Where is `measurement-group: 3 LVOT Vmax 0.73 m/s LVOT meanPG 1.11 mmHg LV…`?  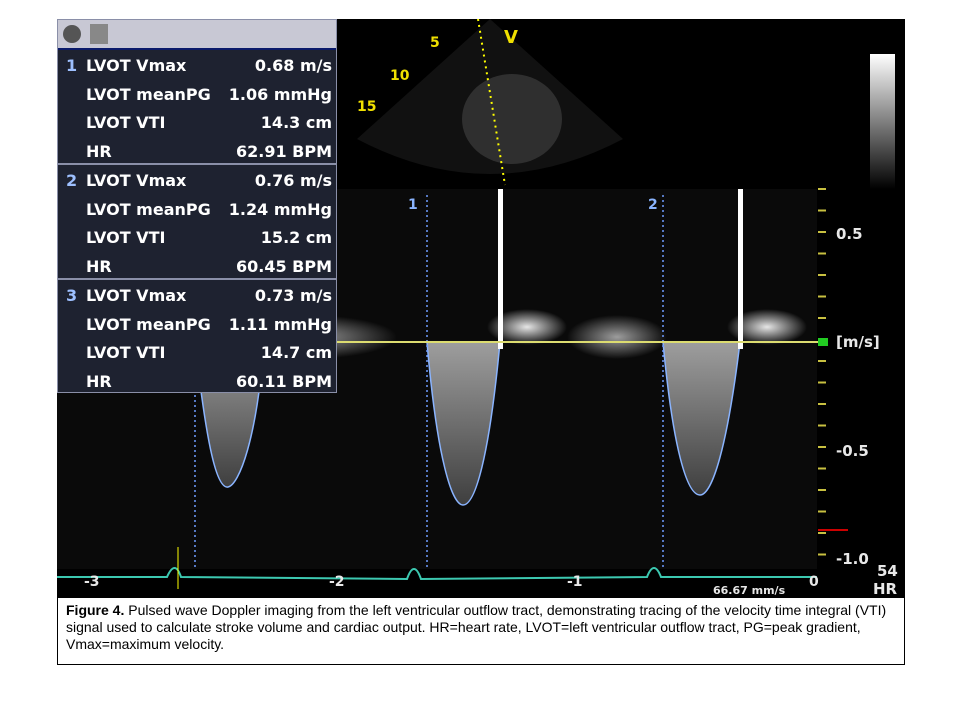
measurement-group: 3 LVOT Vmax 0.73 m/s LVOT meanPG 1.11 mmHg LV… is located at coordinates (197, 336).